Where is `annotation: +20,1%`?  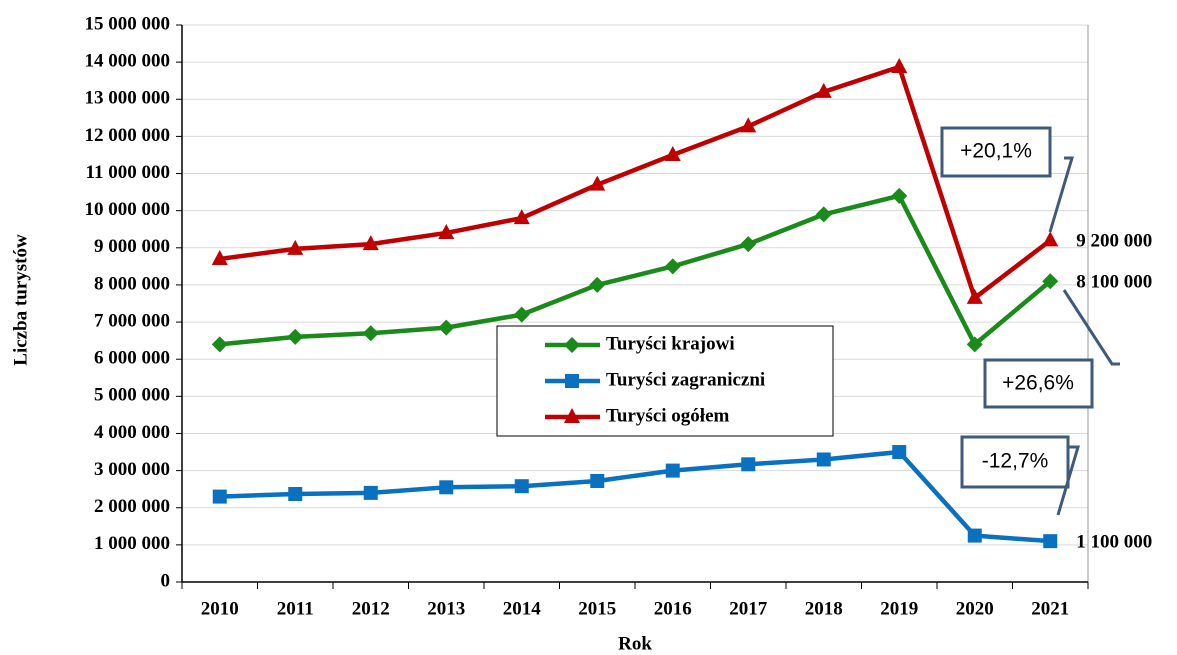 annotation: +20,1% is located at coordinates (996, 151).